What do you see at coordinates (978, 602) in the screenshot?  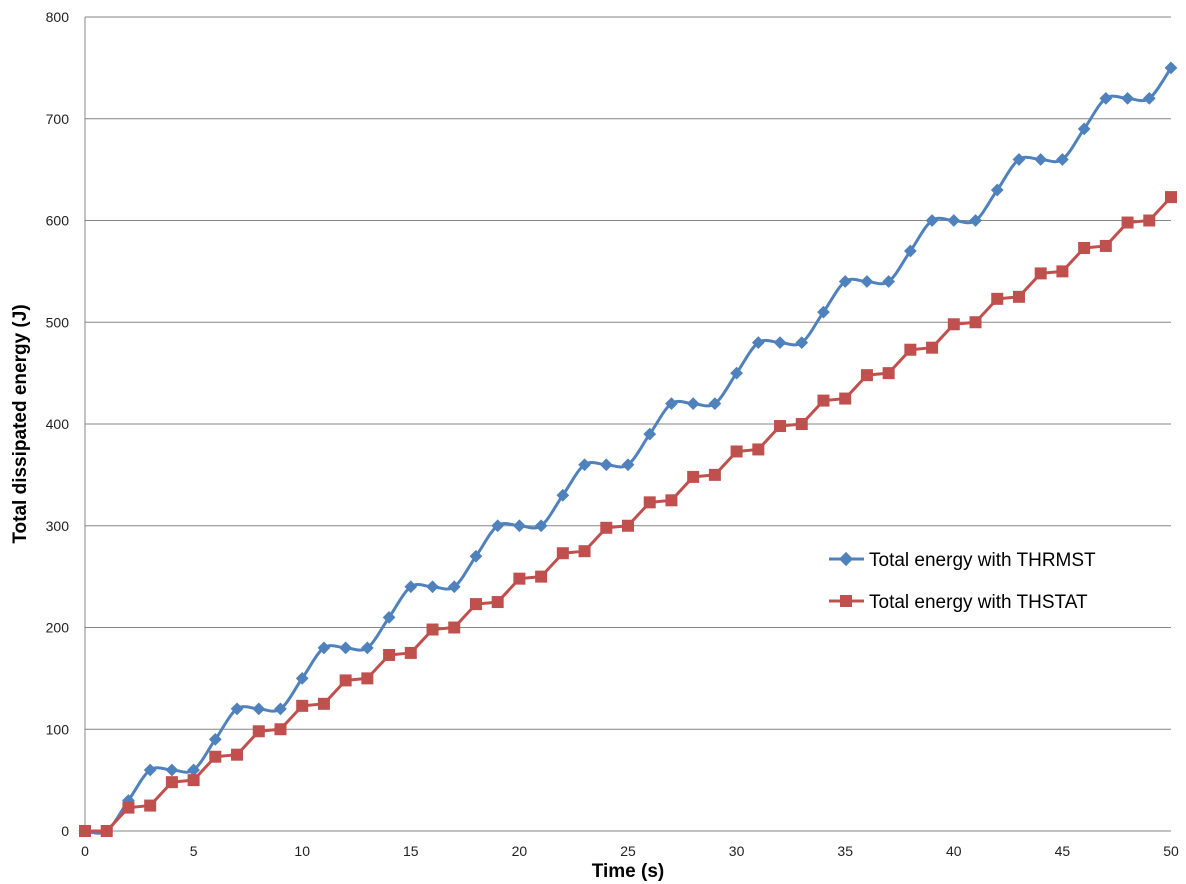 I see `legend-label-thstat: Total energy with THSTAT` at bounding box center [978, 602].